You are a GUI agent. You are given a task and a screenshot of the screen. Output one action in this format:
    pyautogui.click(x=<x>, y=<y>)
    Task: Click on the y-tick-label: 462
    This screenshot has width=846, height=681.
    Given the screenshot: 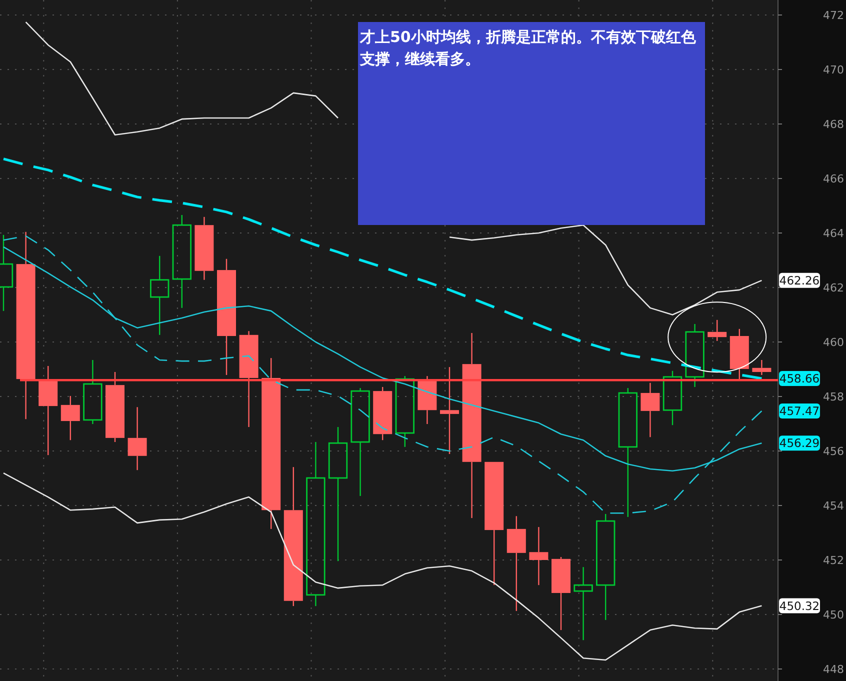 What is the action you would take?
    pyautogui.click(x=833, y=287)
    